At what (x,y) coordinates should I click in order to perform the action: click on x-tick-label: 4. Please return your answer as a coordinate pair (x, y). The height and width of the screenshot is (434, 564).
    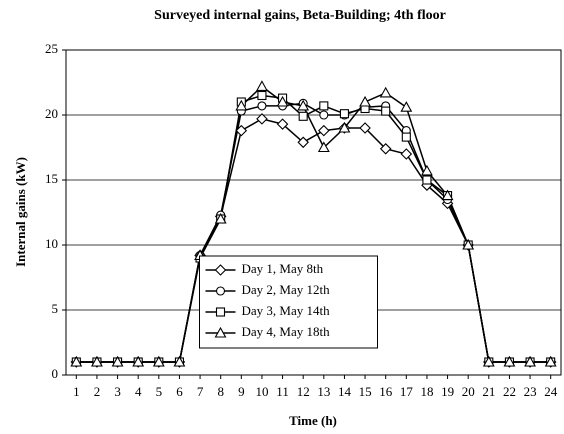
    Looking at the image, I should click on (138, 391).